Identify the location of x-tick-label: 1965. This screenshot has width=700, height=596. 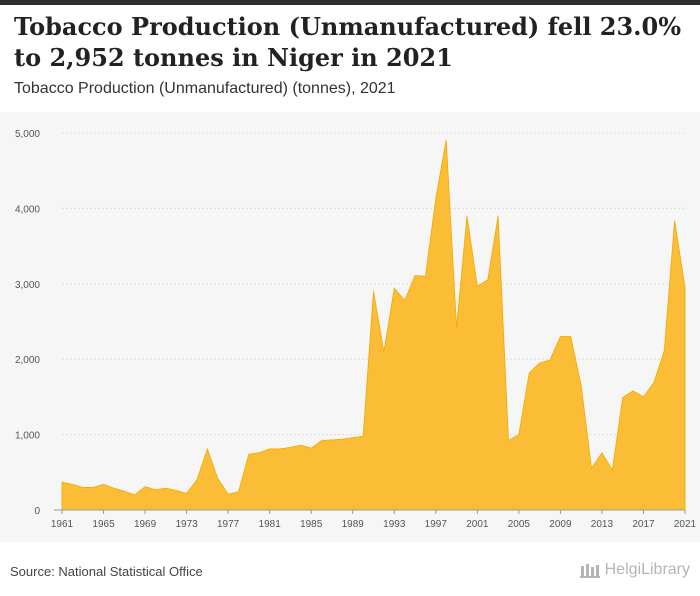
(103, 524).